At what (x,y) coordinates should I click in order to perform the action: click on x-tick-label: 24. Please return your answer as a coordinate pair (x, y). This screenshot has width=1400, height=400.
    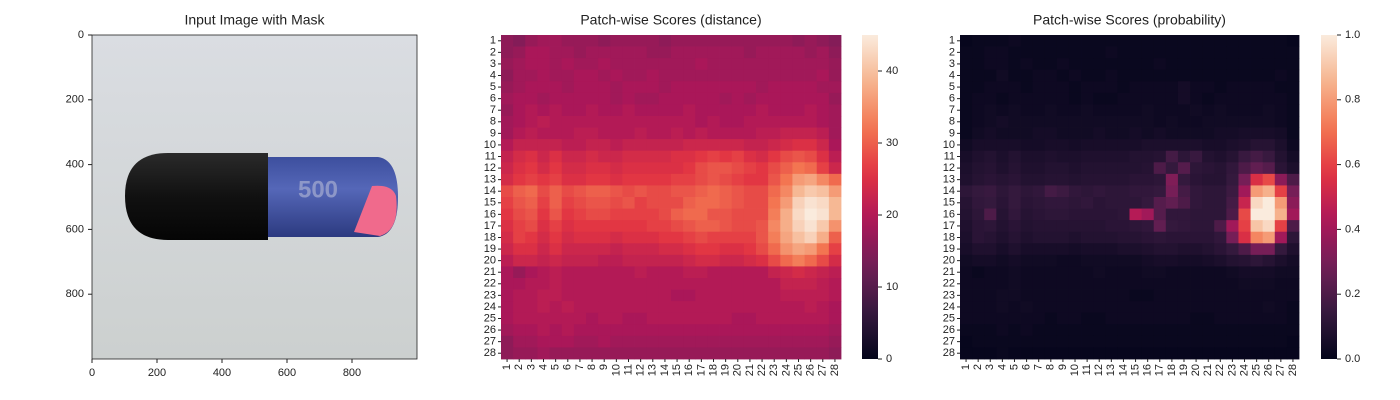
    Looking at the image, I should click on (1244, 370).